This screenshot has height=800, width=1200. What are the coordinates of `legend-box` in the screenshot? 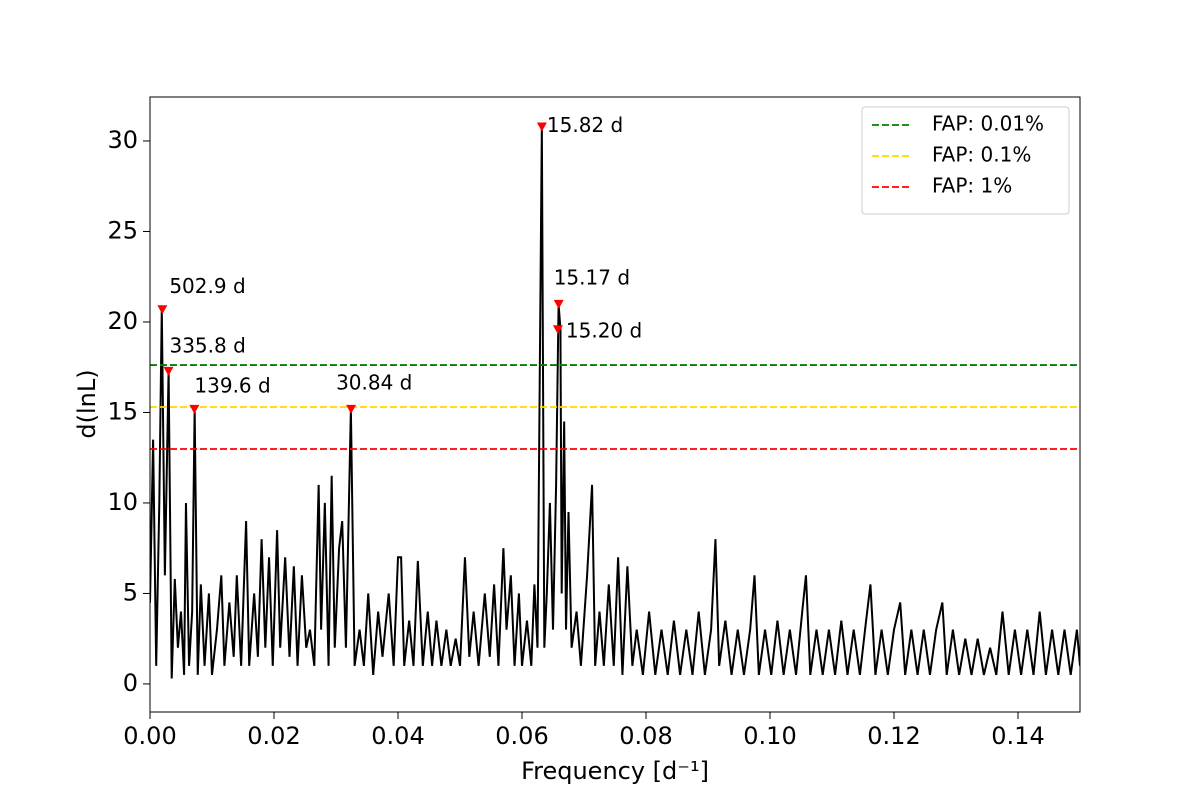 It's located at (965, 160).